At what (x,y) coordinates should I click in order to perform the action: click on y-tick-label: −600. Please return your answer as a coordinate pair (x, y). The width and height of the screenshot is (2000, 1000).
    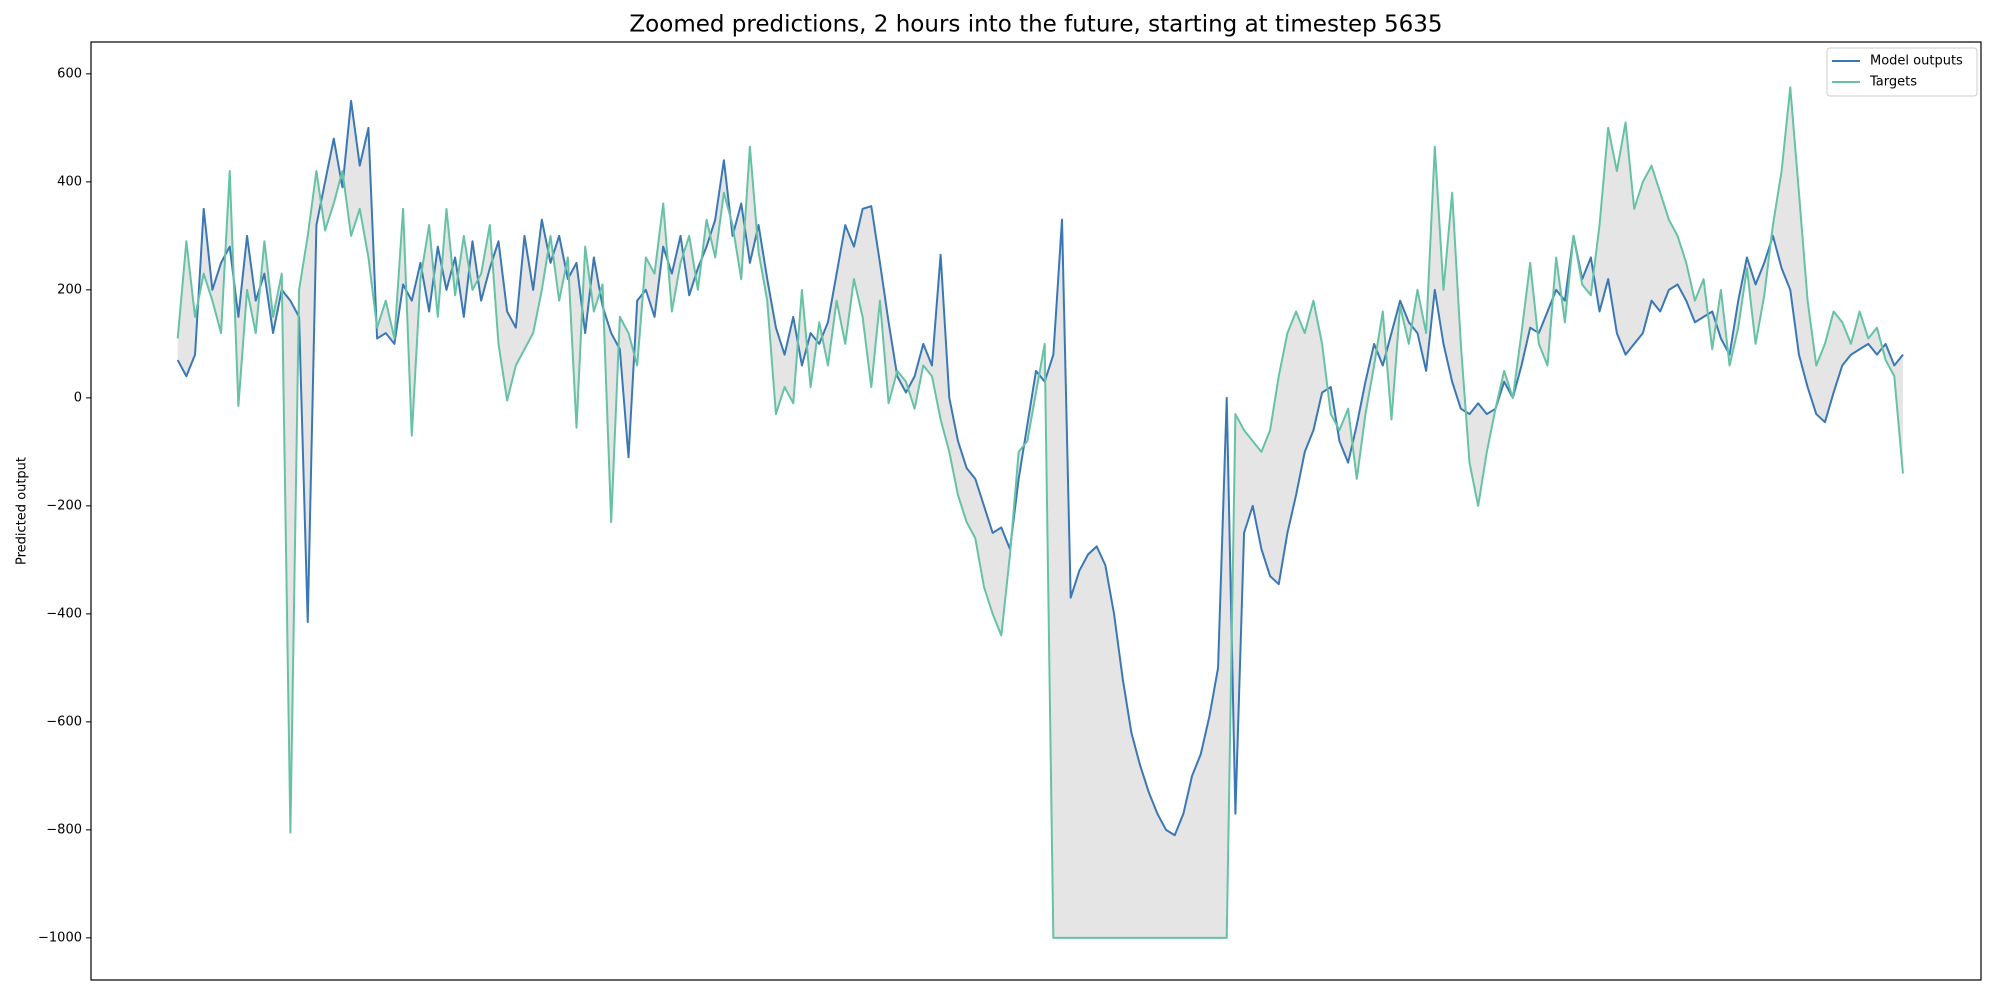
    Looking at the image, I should click on (64, 721).